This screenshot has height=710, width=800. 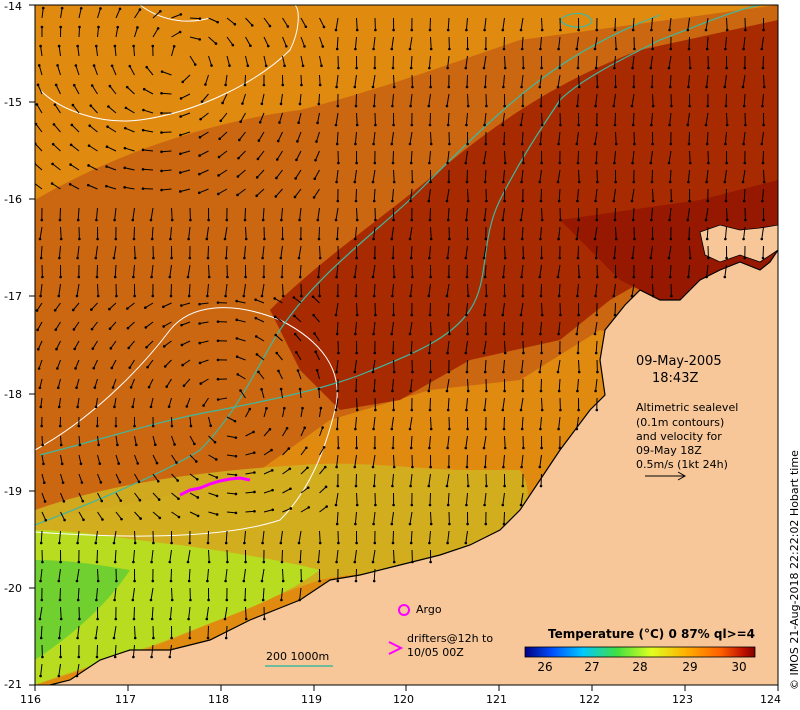 What do you see at coordinates (592, 667) in the screenshot?
I see `colorbar-tick-27: 27` at bounding box center [592, 667].